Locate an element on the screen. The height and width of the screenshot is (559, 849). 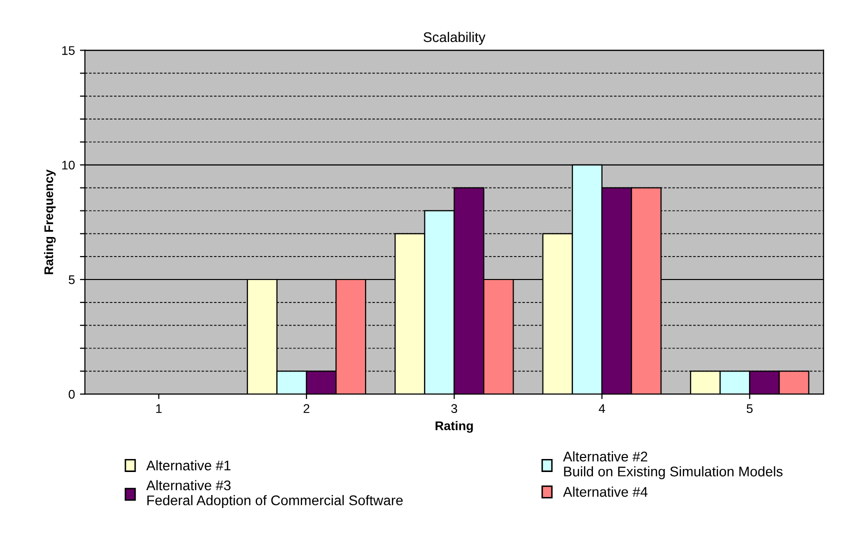
legend-label: Alternative #3 Federal Adoption of Commercial Software is located at coordinates (274, 494).